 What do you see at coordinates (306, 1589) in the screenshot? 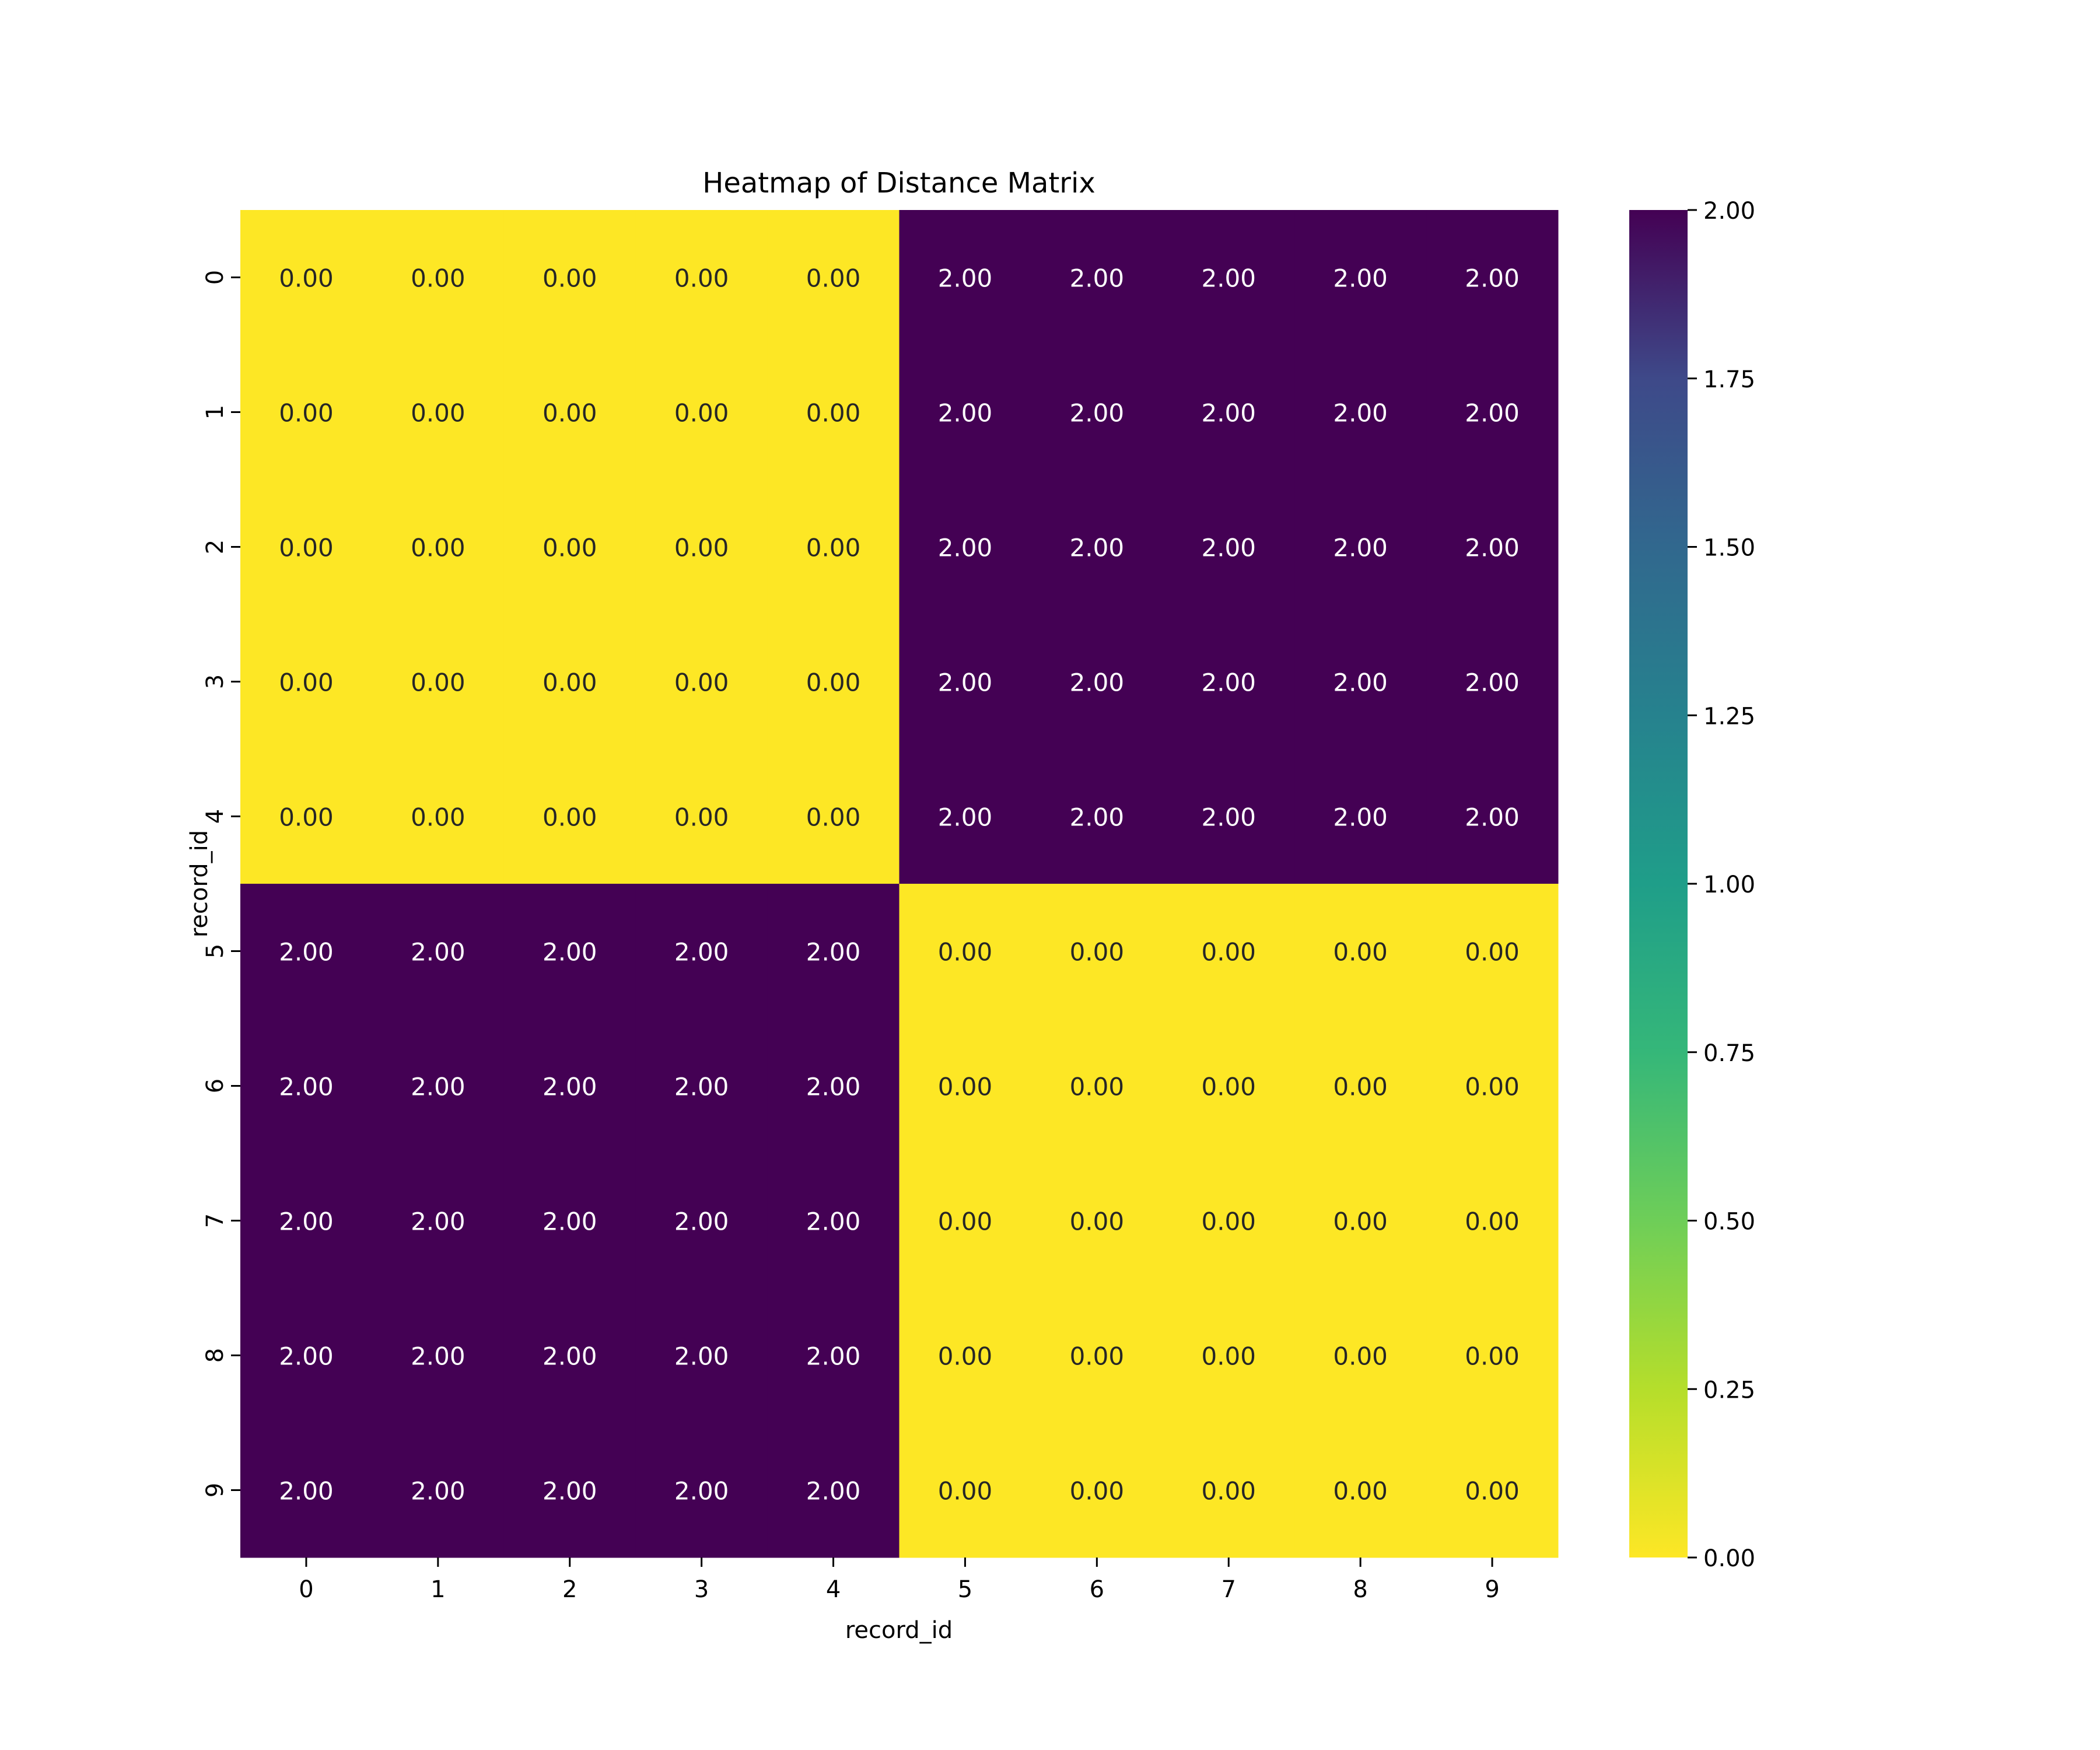
I see `x-tick-label: 0` at bounding box center [306, 1589].